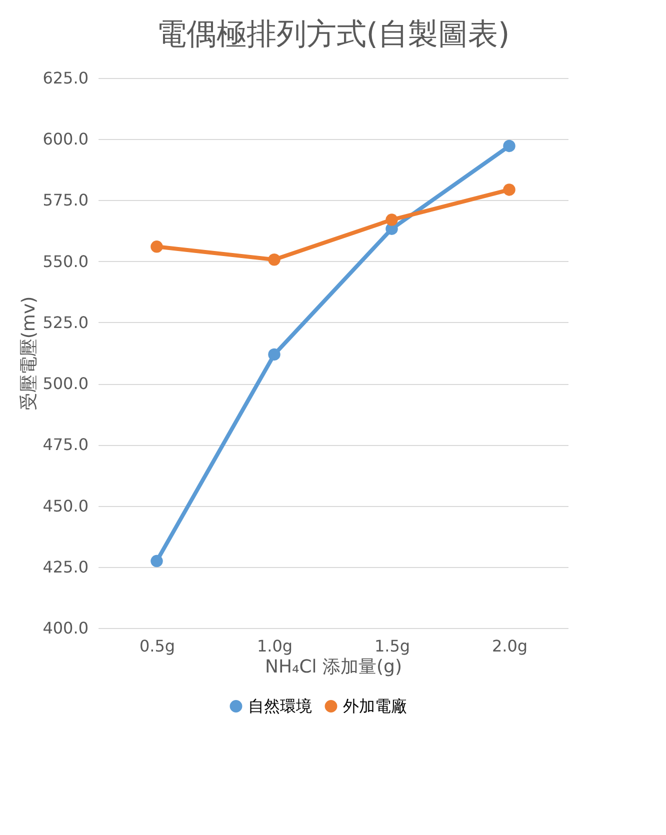 The width and height of the screenshot is (666, 835). Describe the element at coordinates (65, 139) in the screenshot. I see `y-tick-label: 600.0` at that location.